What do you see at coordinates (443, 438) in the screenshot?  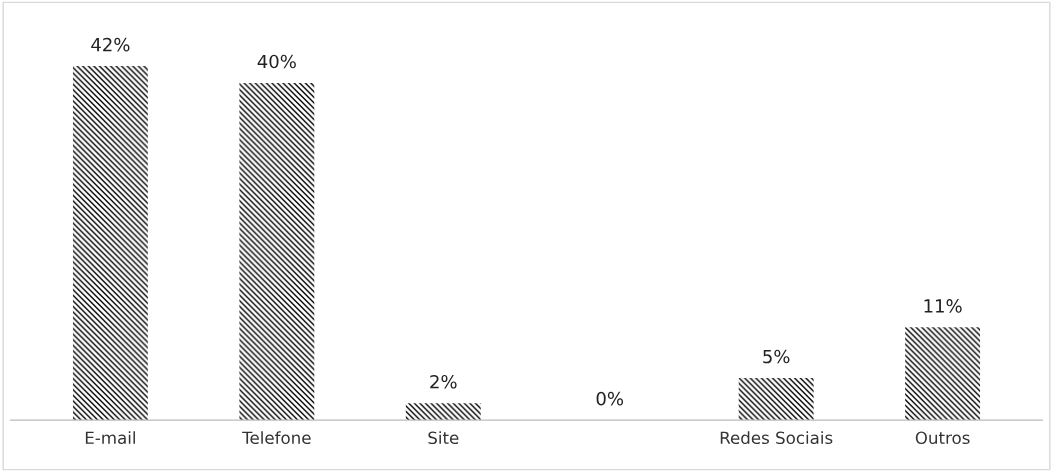 I see `x-tick-label: Site` at bounding box center [443, 438].